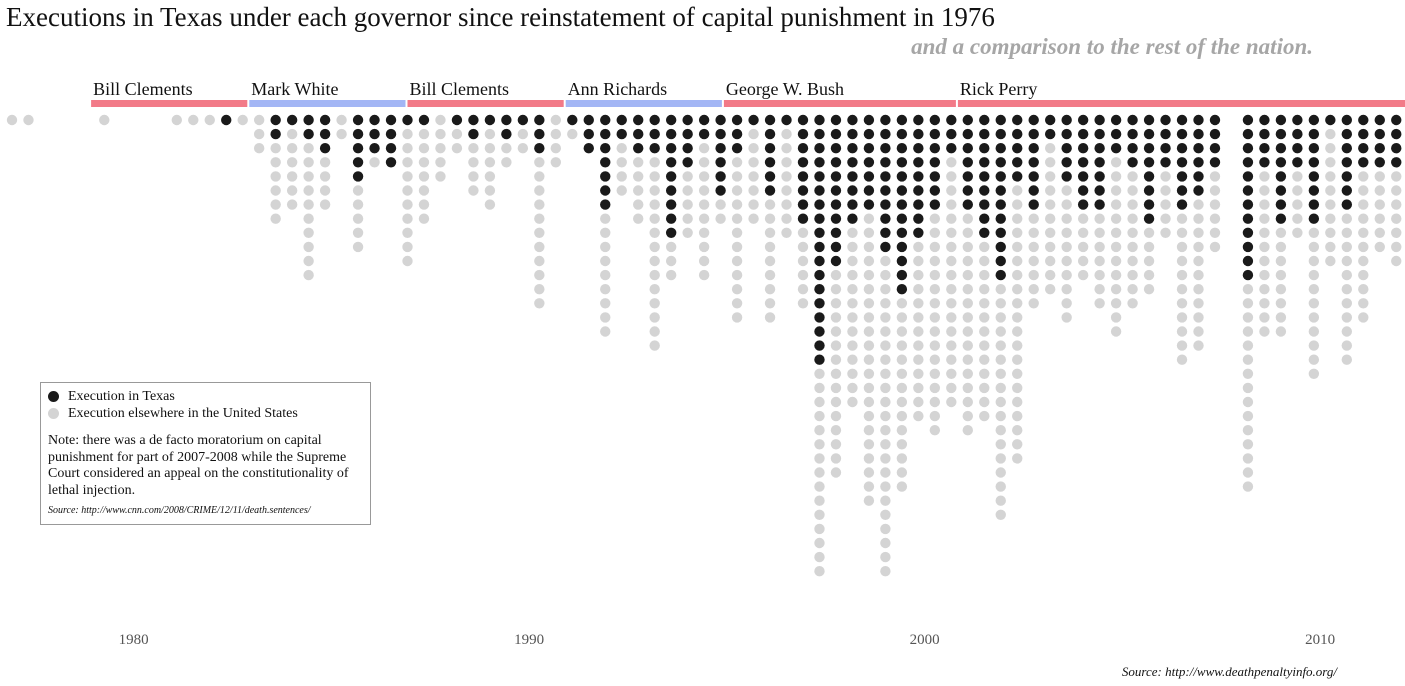 This screenshot has height=686, width=1405. What do you see at coordinates (998, 89) in the screenshot?
I see `governor-label-5: Rick Perry` at bounding box center [998, 89].